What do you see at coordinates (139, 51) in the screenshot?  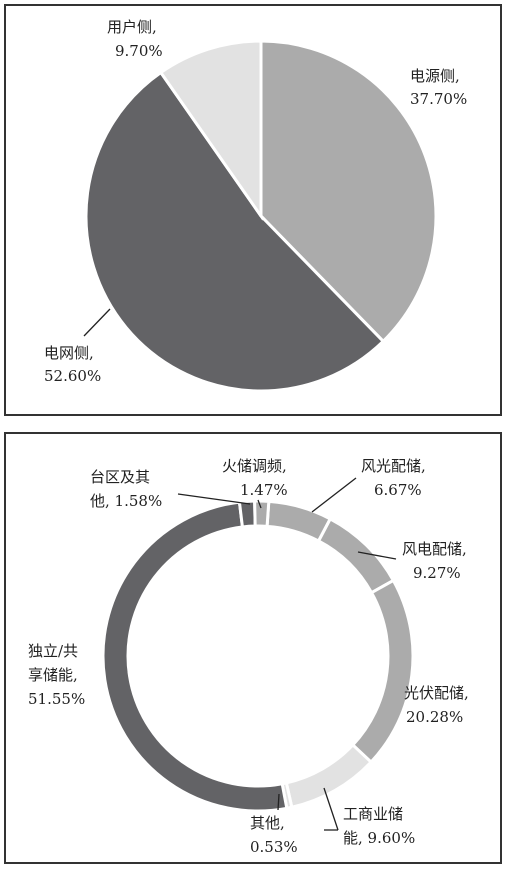 I see `value-user-side: 9.70%` at bounding box center [139, 51].